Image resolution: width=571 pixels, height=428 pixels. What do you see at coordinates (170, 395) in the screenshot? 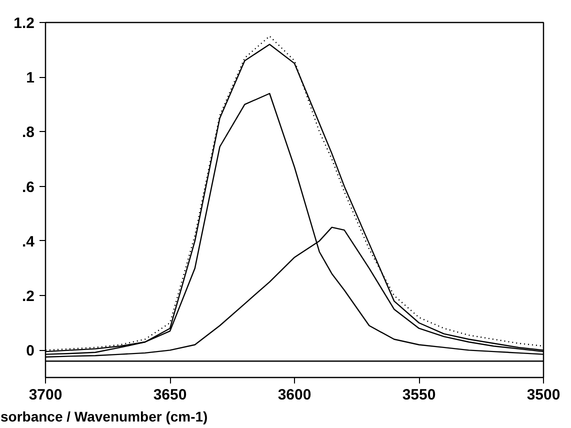
I see `x-tick-label: 3650` at bounding box center [170, 395].